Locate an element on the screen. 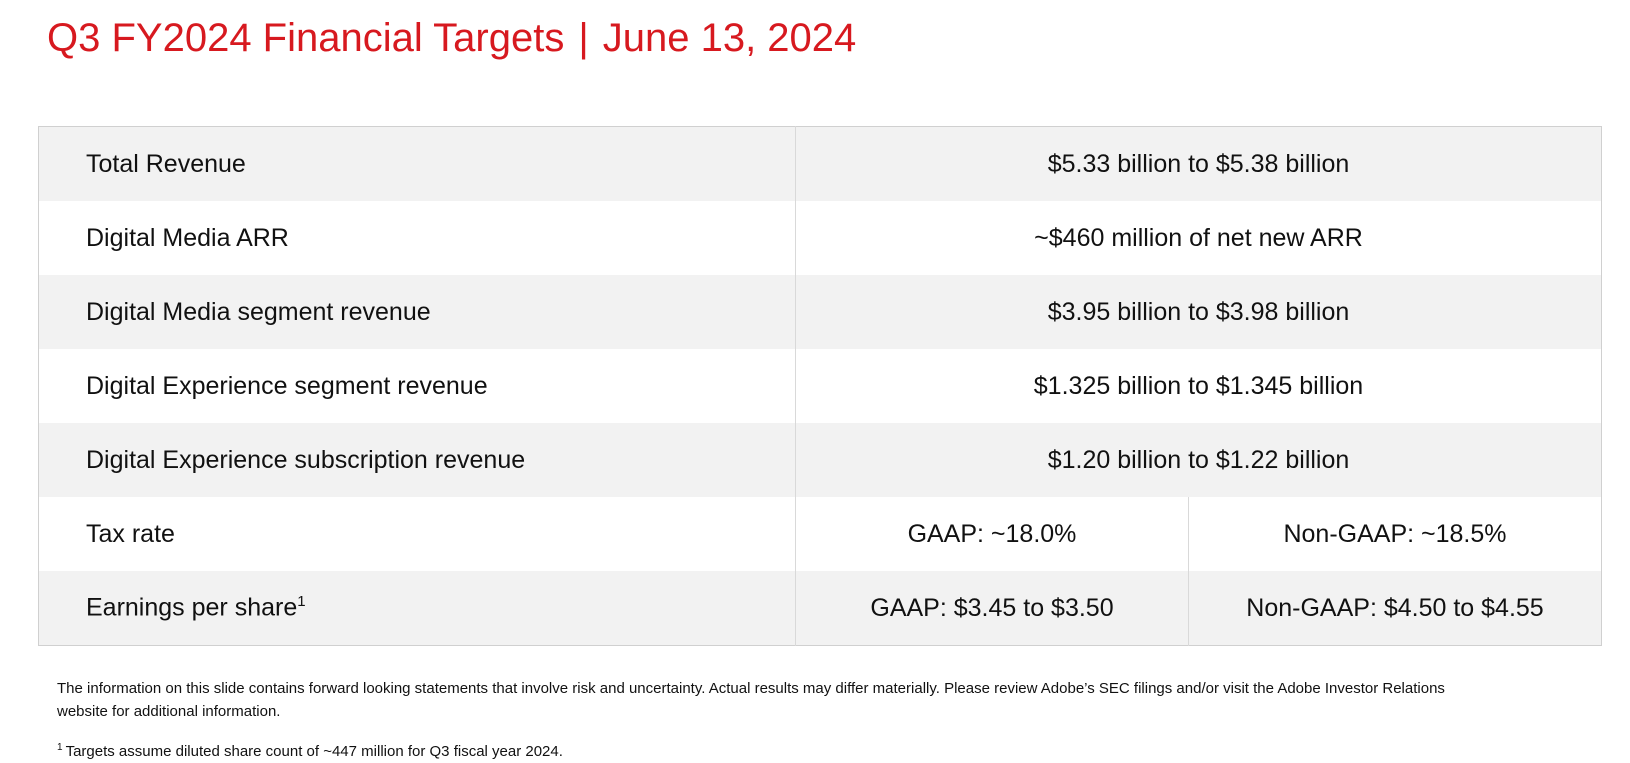 The height and width of the screenshot is (763, 1630). label-text: Digital Experience subscription revenue is located at coordinates (306, 459).